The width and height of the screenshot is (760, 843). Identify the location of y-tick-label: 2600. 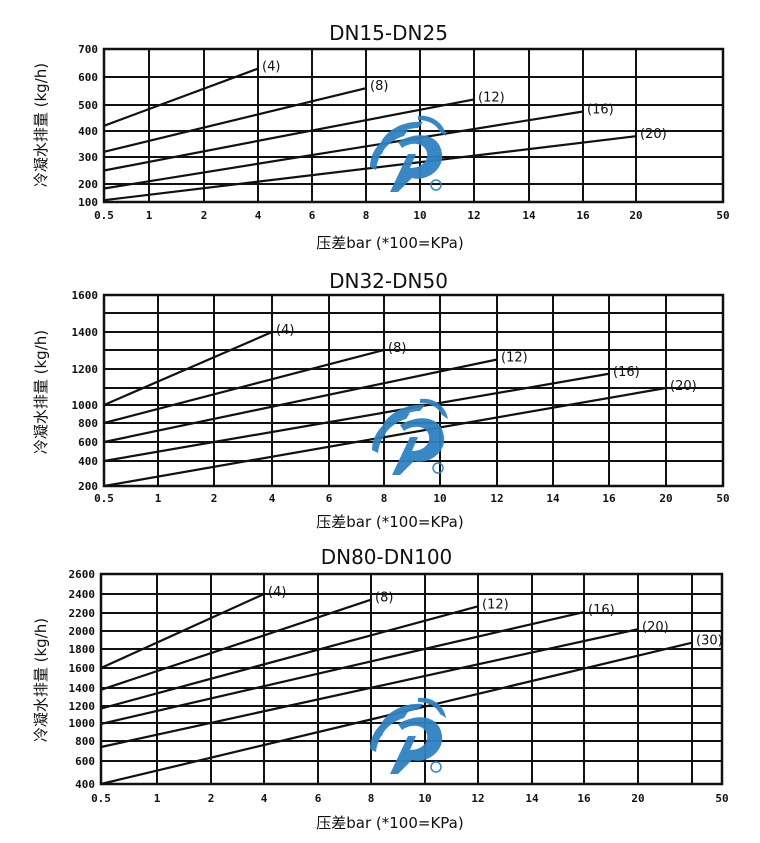
(82, 574).